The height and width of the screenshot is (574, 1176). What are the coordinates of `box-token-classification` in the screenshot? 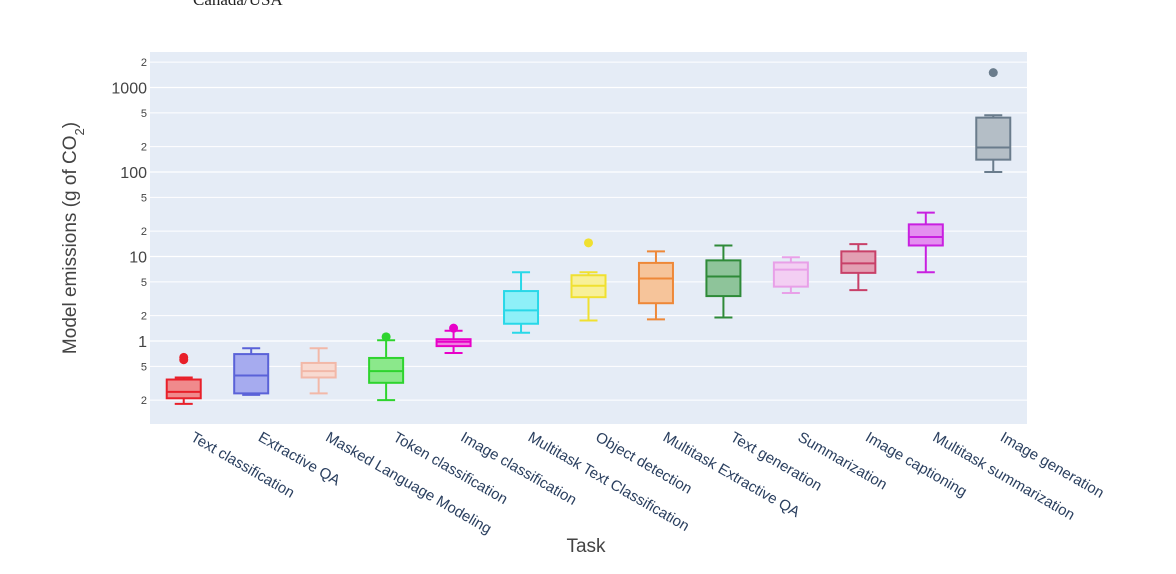 It's located at (386, 367).